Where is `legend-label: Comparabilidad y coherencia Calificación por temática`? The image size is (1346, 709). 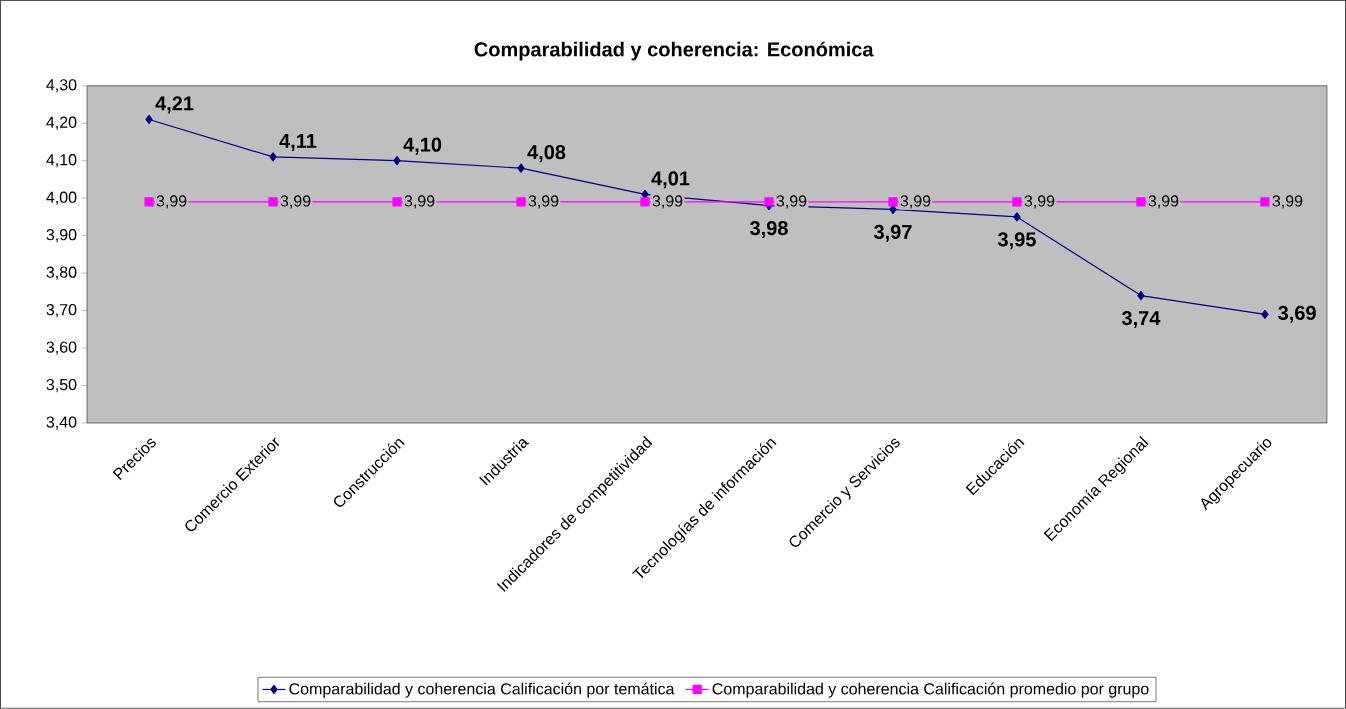 legend-label: Comparabilidad y coherencia Calificación por temática is located at coordinates (482, 690).